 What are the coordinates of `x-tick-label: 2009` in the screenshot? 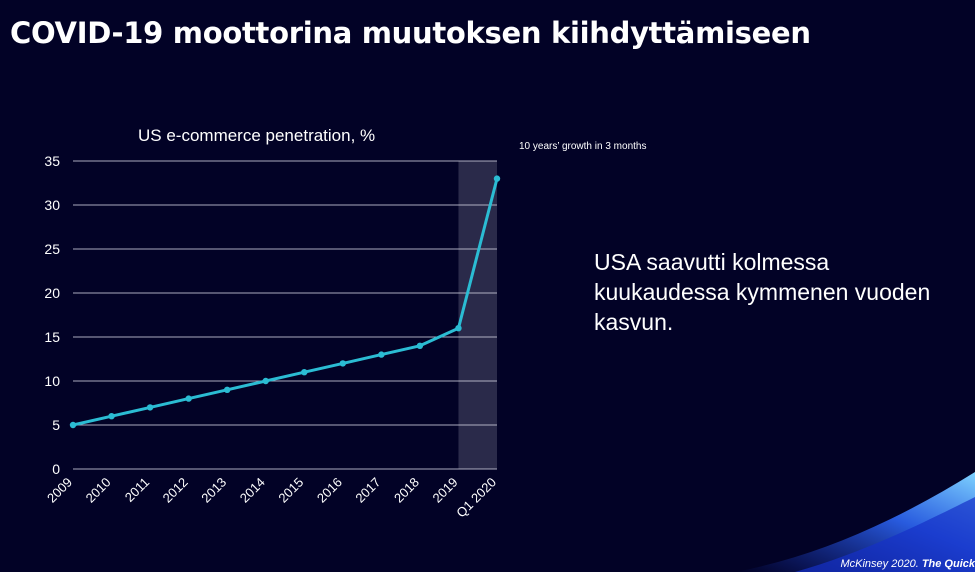 It's located at (59, 490).